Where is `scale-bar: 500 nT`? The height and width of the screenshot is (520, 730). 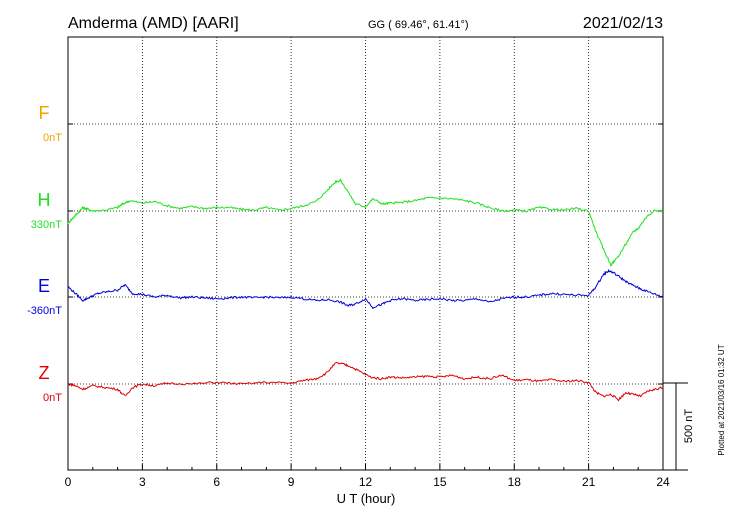
scale-bar: 500 nT is located at coordinates (679, 426).